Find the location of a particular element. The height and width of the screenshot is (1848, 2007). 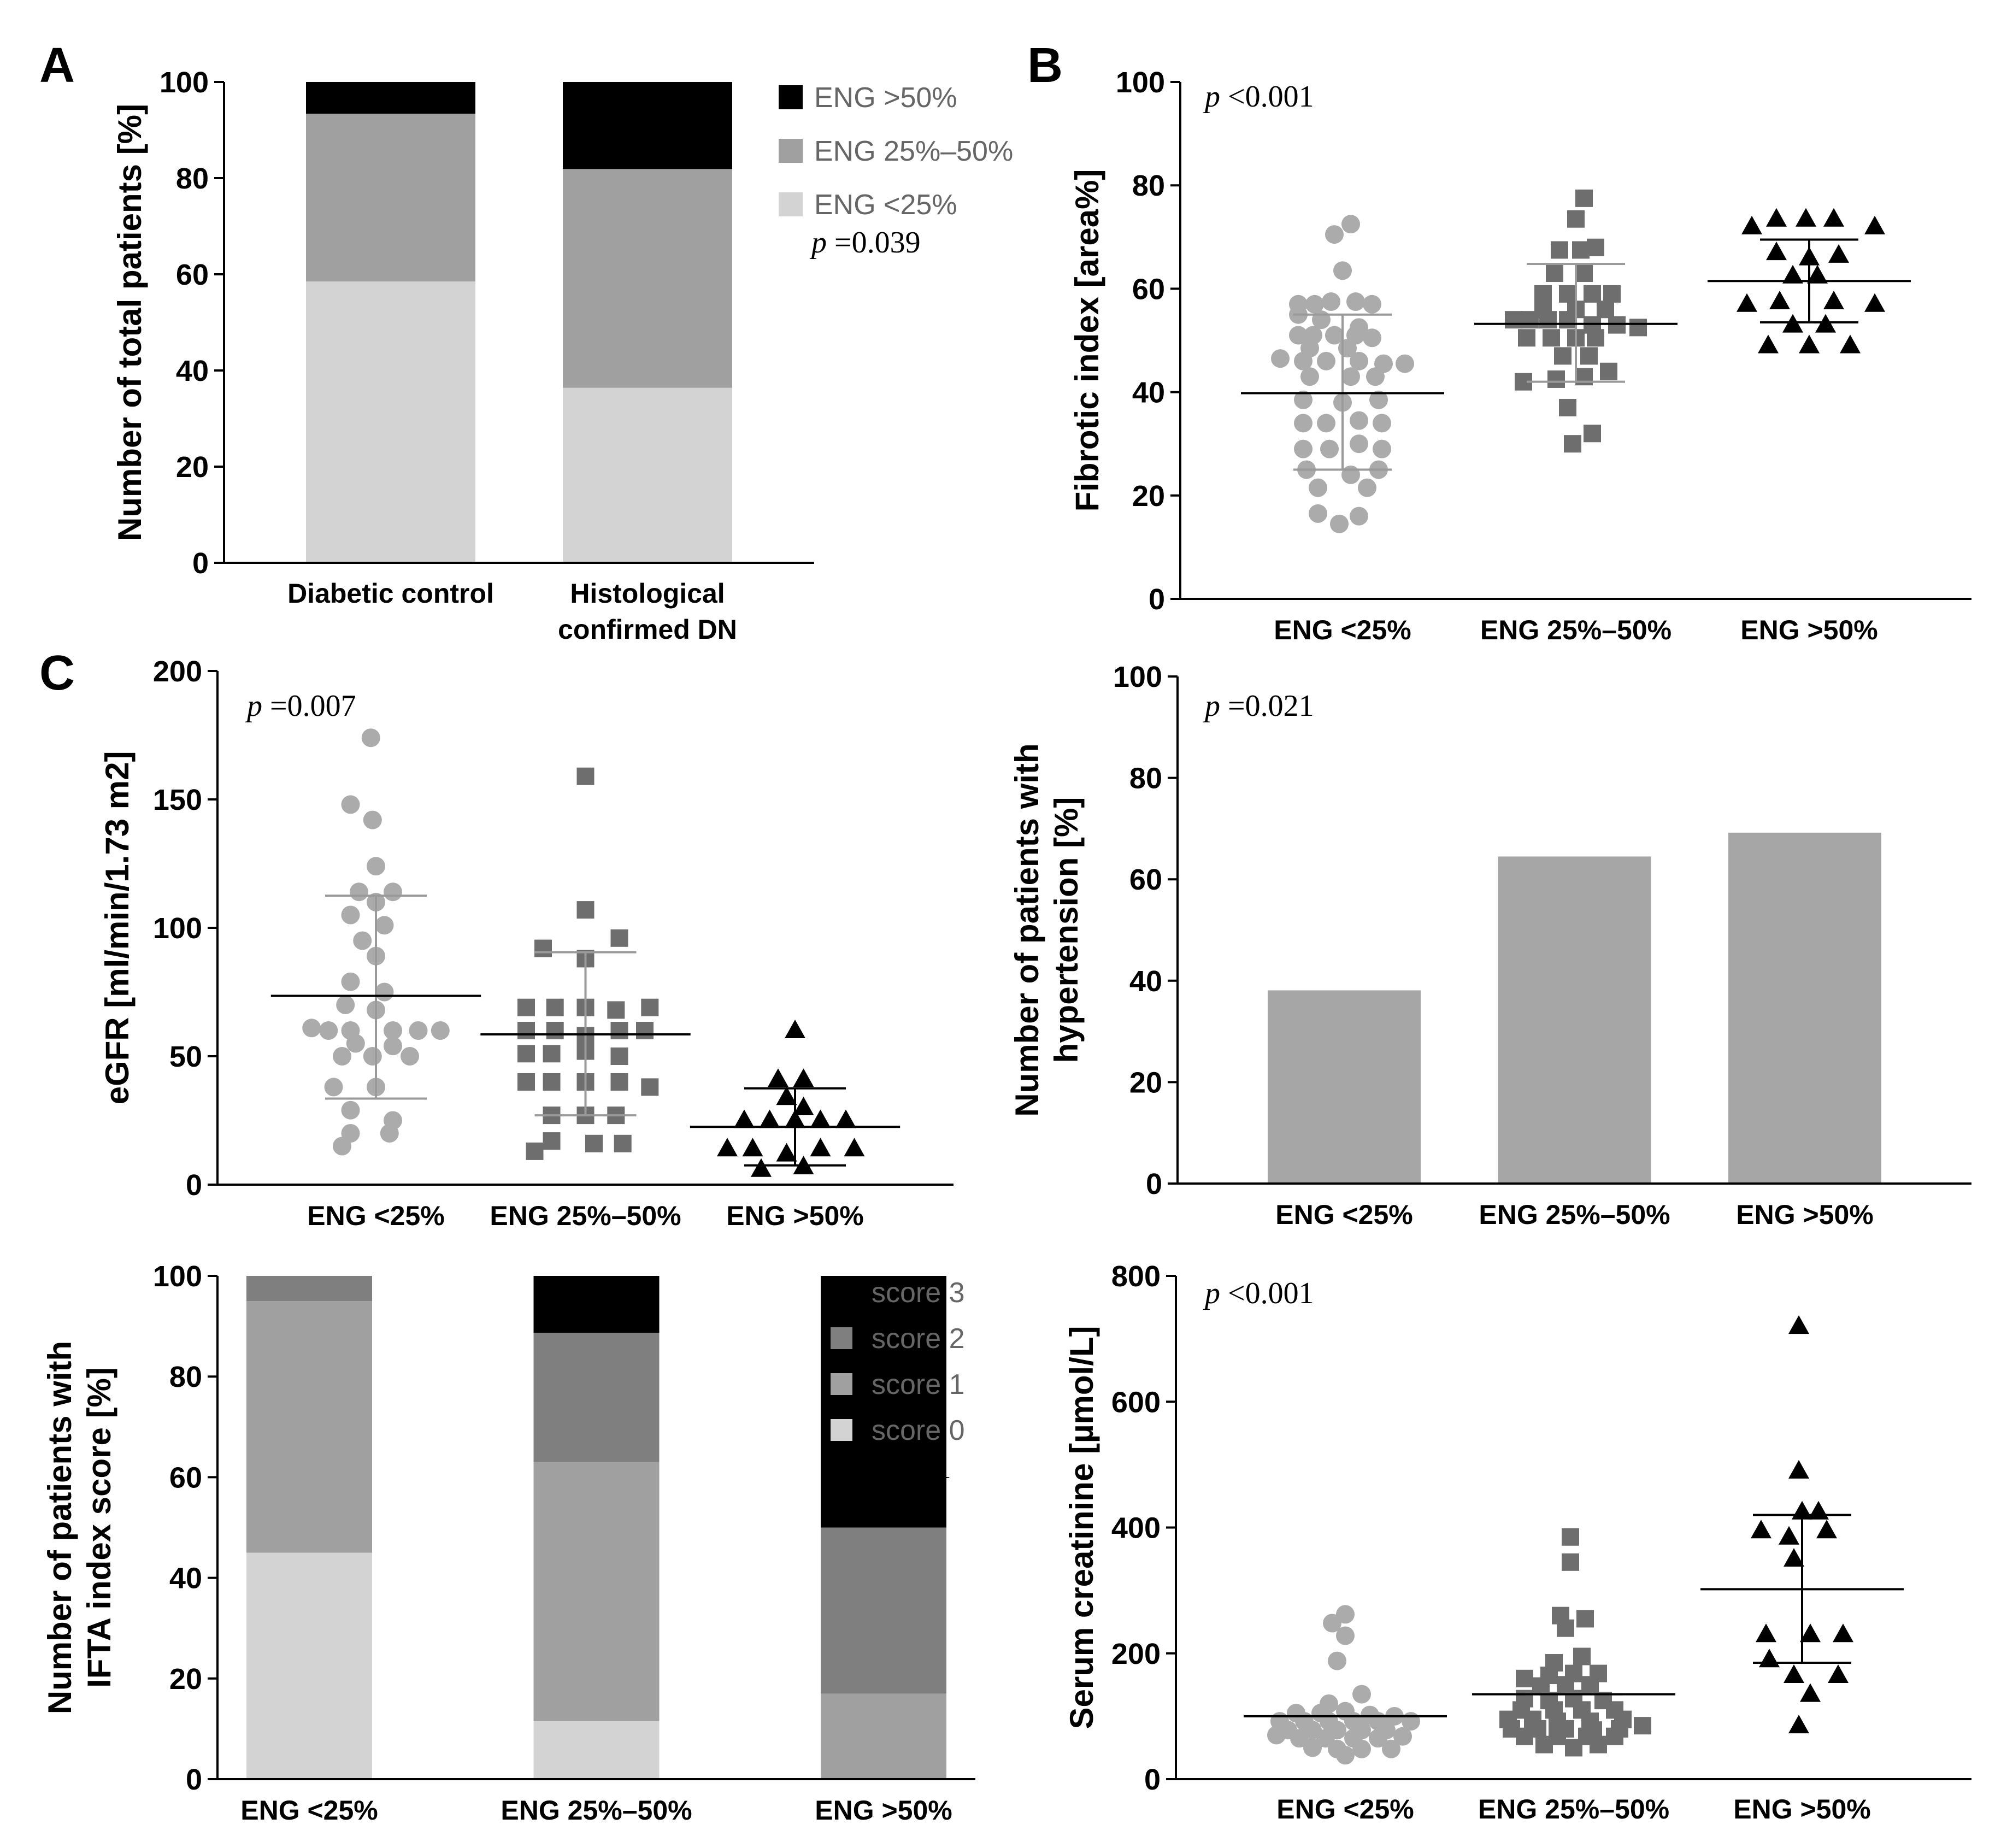

legend-label: score 3 is located at coordinates (918, 1293).